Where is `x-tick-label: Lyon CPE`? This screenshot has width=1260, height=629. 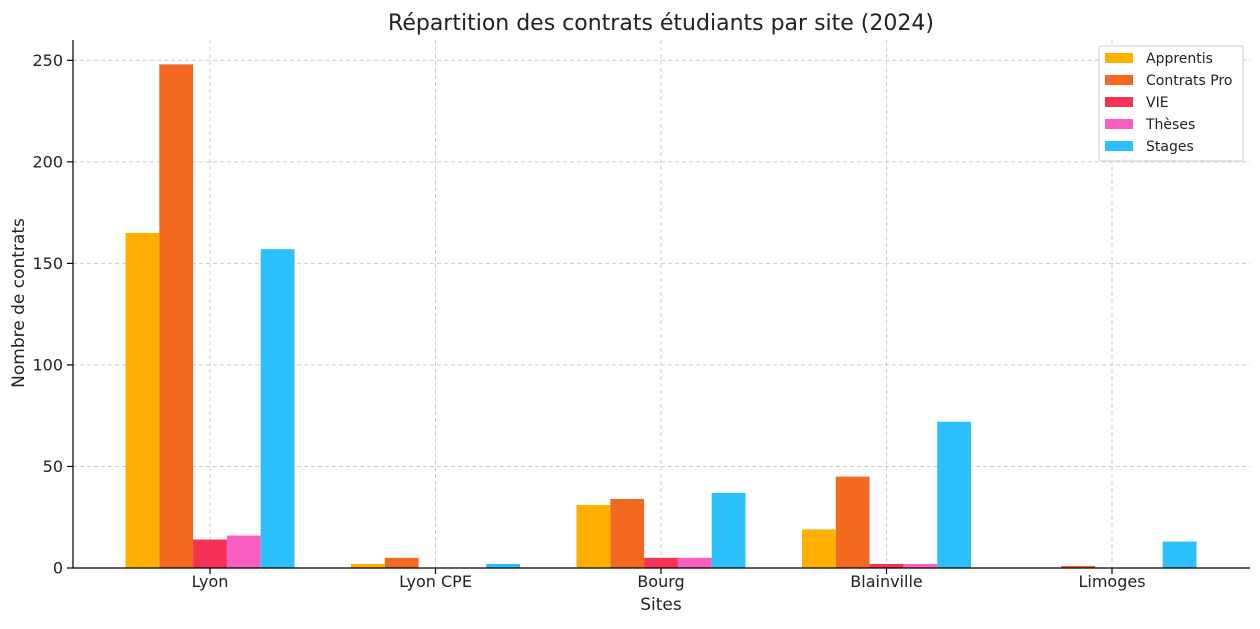
x-tick-label: Lyon CPE is located at coordinates (435, 581).